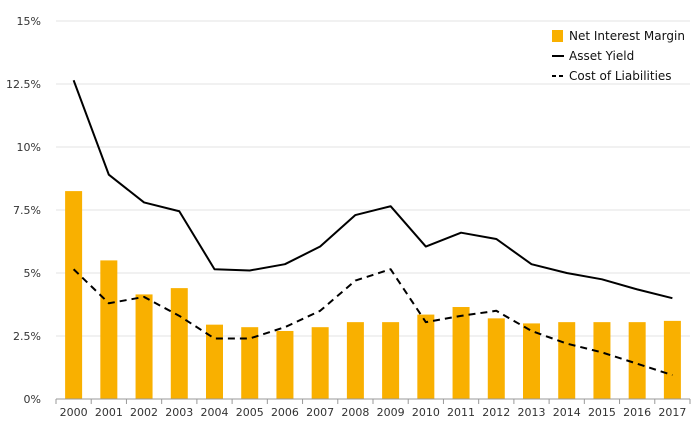 This screenshot has width=700, height=433. What do you see at coordinates (23, 84) in the screenshot?
I see `y-tick-label: 12.5%` at bounding box center [23, 84].